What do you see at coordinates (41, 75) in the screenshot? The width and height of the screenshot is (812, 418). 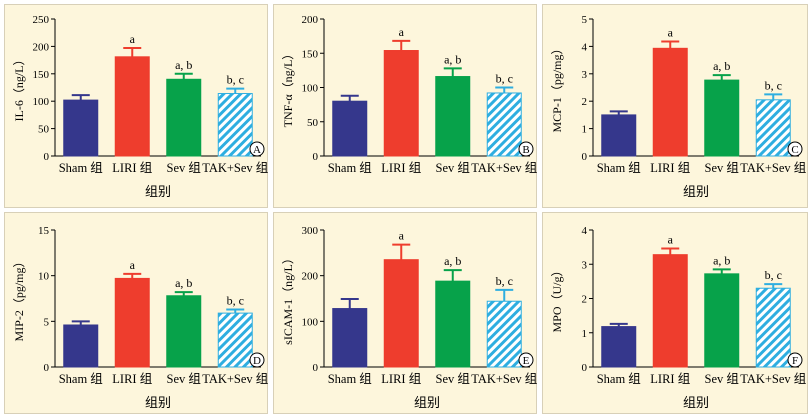 I see `y-tick-label: 150` at bounding box center [41, 75].